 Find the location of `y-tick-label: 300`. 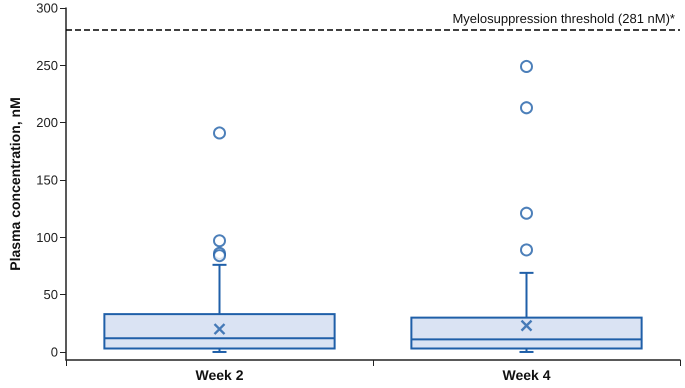

y-tick-label: 300 is located at coordinates (47, 8).